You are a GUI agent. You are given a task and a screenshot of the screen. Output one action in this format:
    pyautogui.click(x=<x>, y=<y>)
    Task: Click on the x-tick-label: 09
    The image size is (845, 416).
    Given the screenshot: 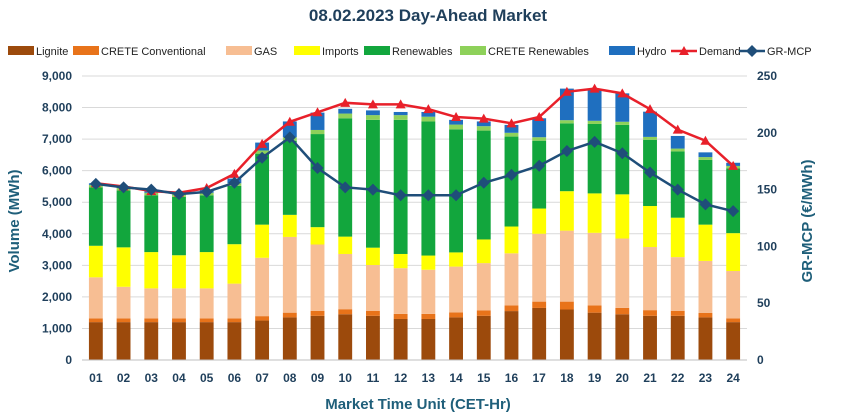 What is the action you would take?
    pyautogui.click(x=318, y=378)
    